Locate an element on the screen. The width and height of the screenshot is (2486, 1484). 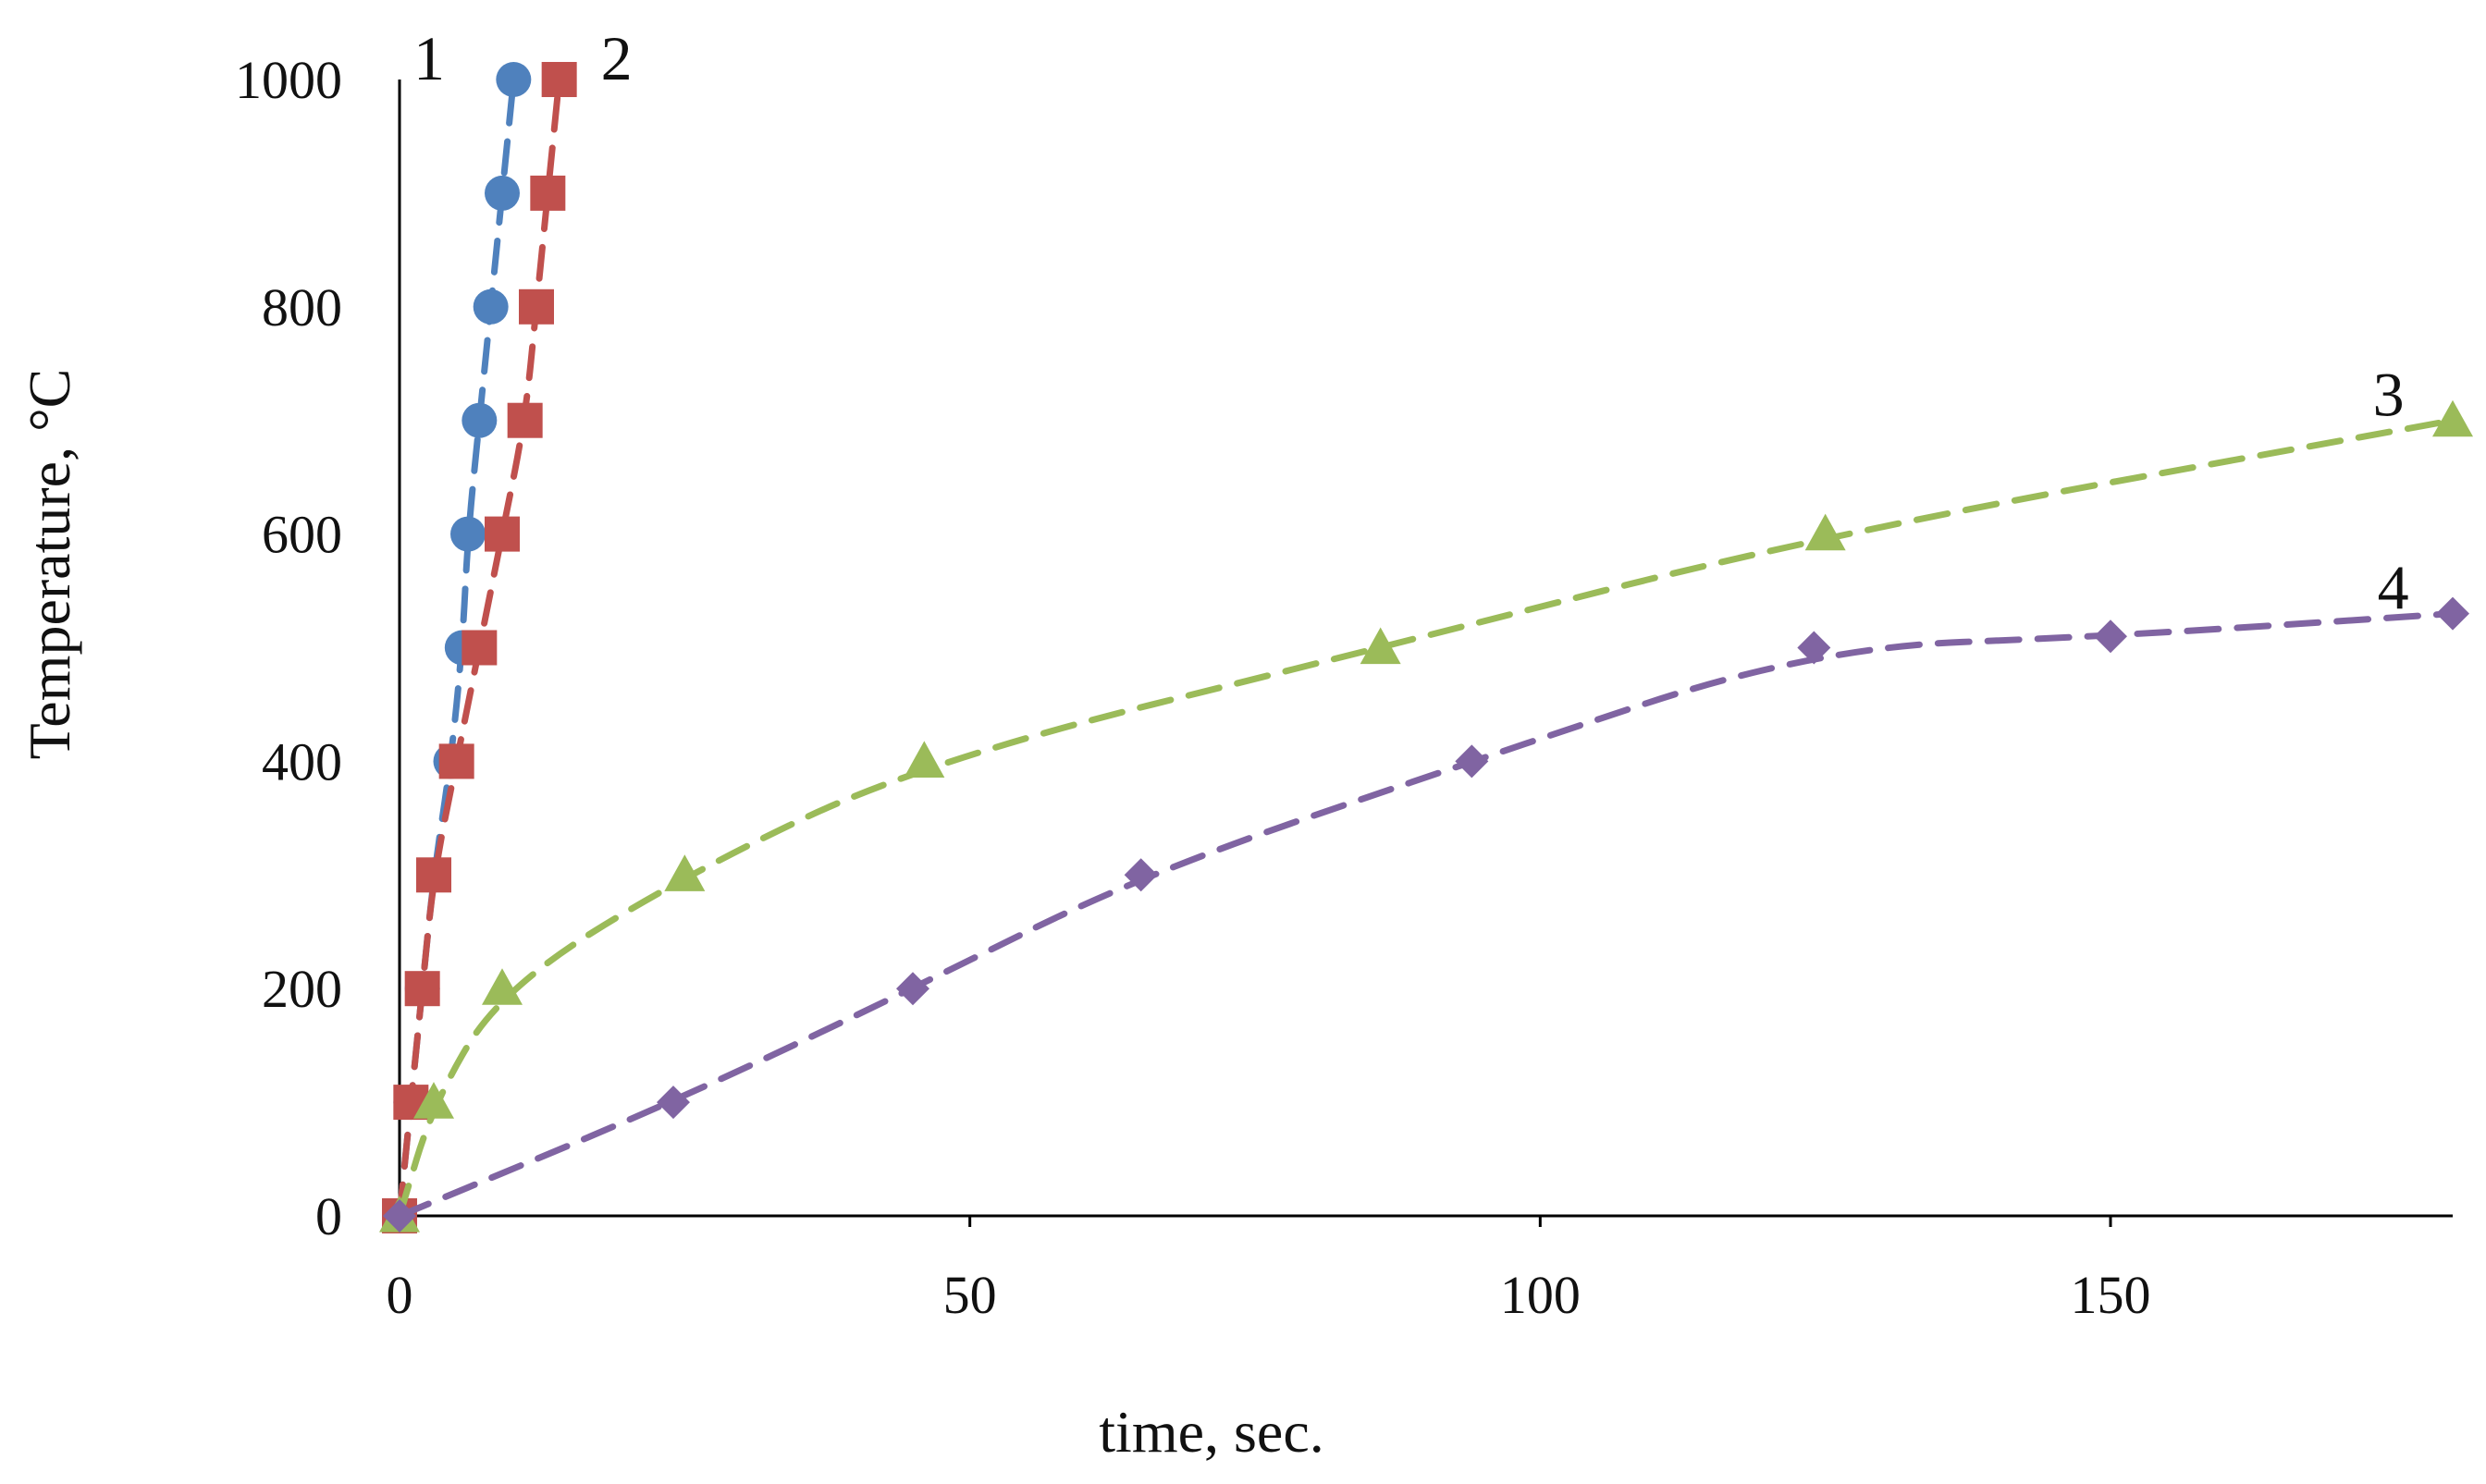
x-axis-title: time, sec. is located at coordinates (1211, 1432).